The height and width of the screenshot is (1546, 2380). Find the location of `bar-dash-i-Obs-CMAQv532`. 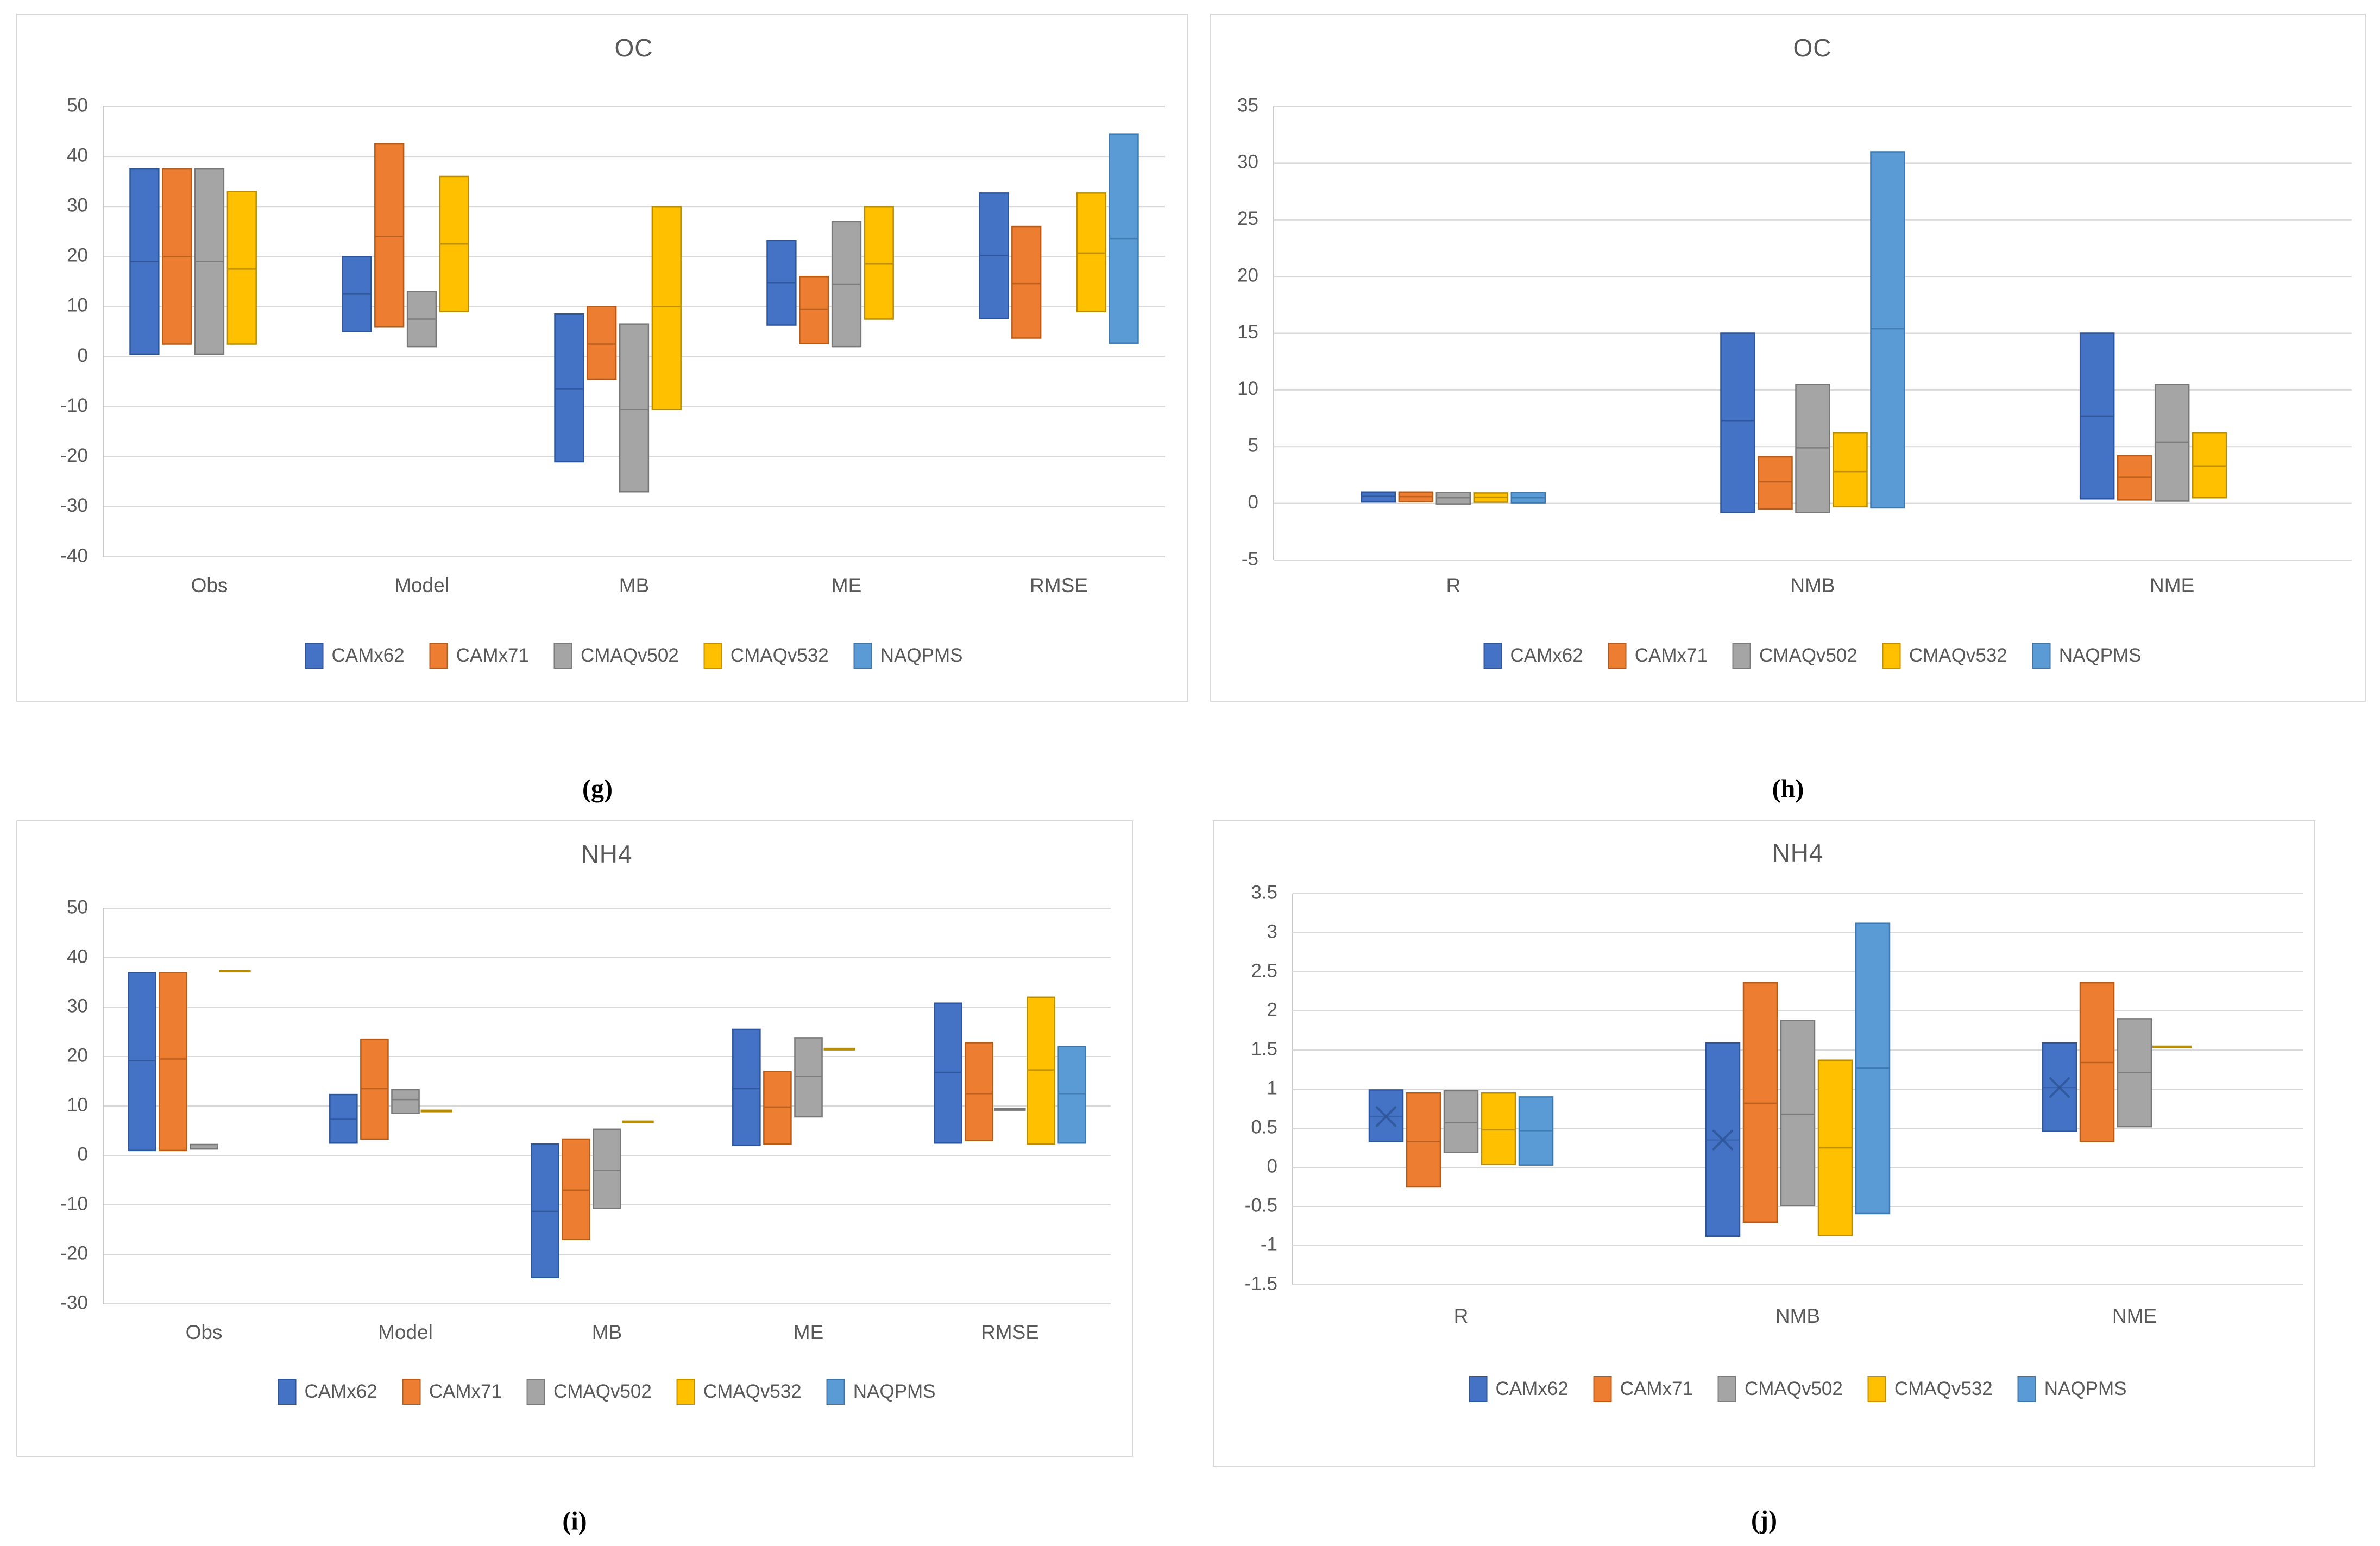

bar-dash-i-Obs-CMAQv532 is located at coordinates (235, 971).